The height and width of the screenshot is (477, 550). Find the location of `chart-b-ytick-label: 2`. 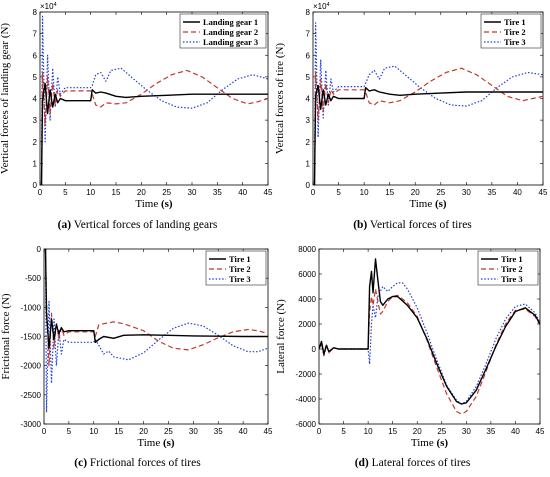

chart-b-ytick-label: 2 is located at coordinates (308, 142).